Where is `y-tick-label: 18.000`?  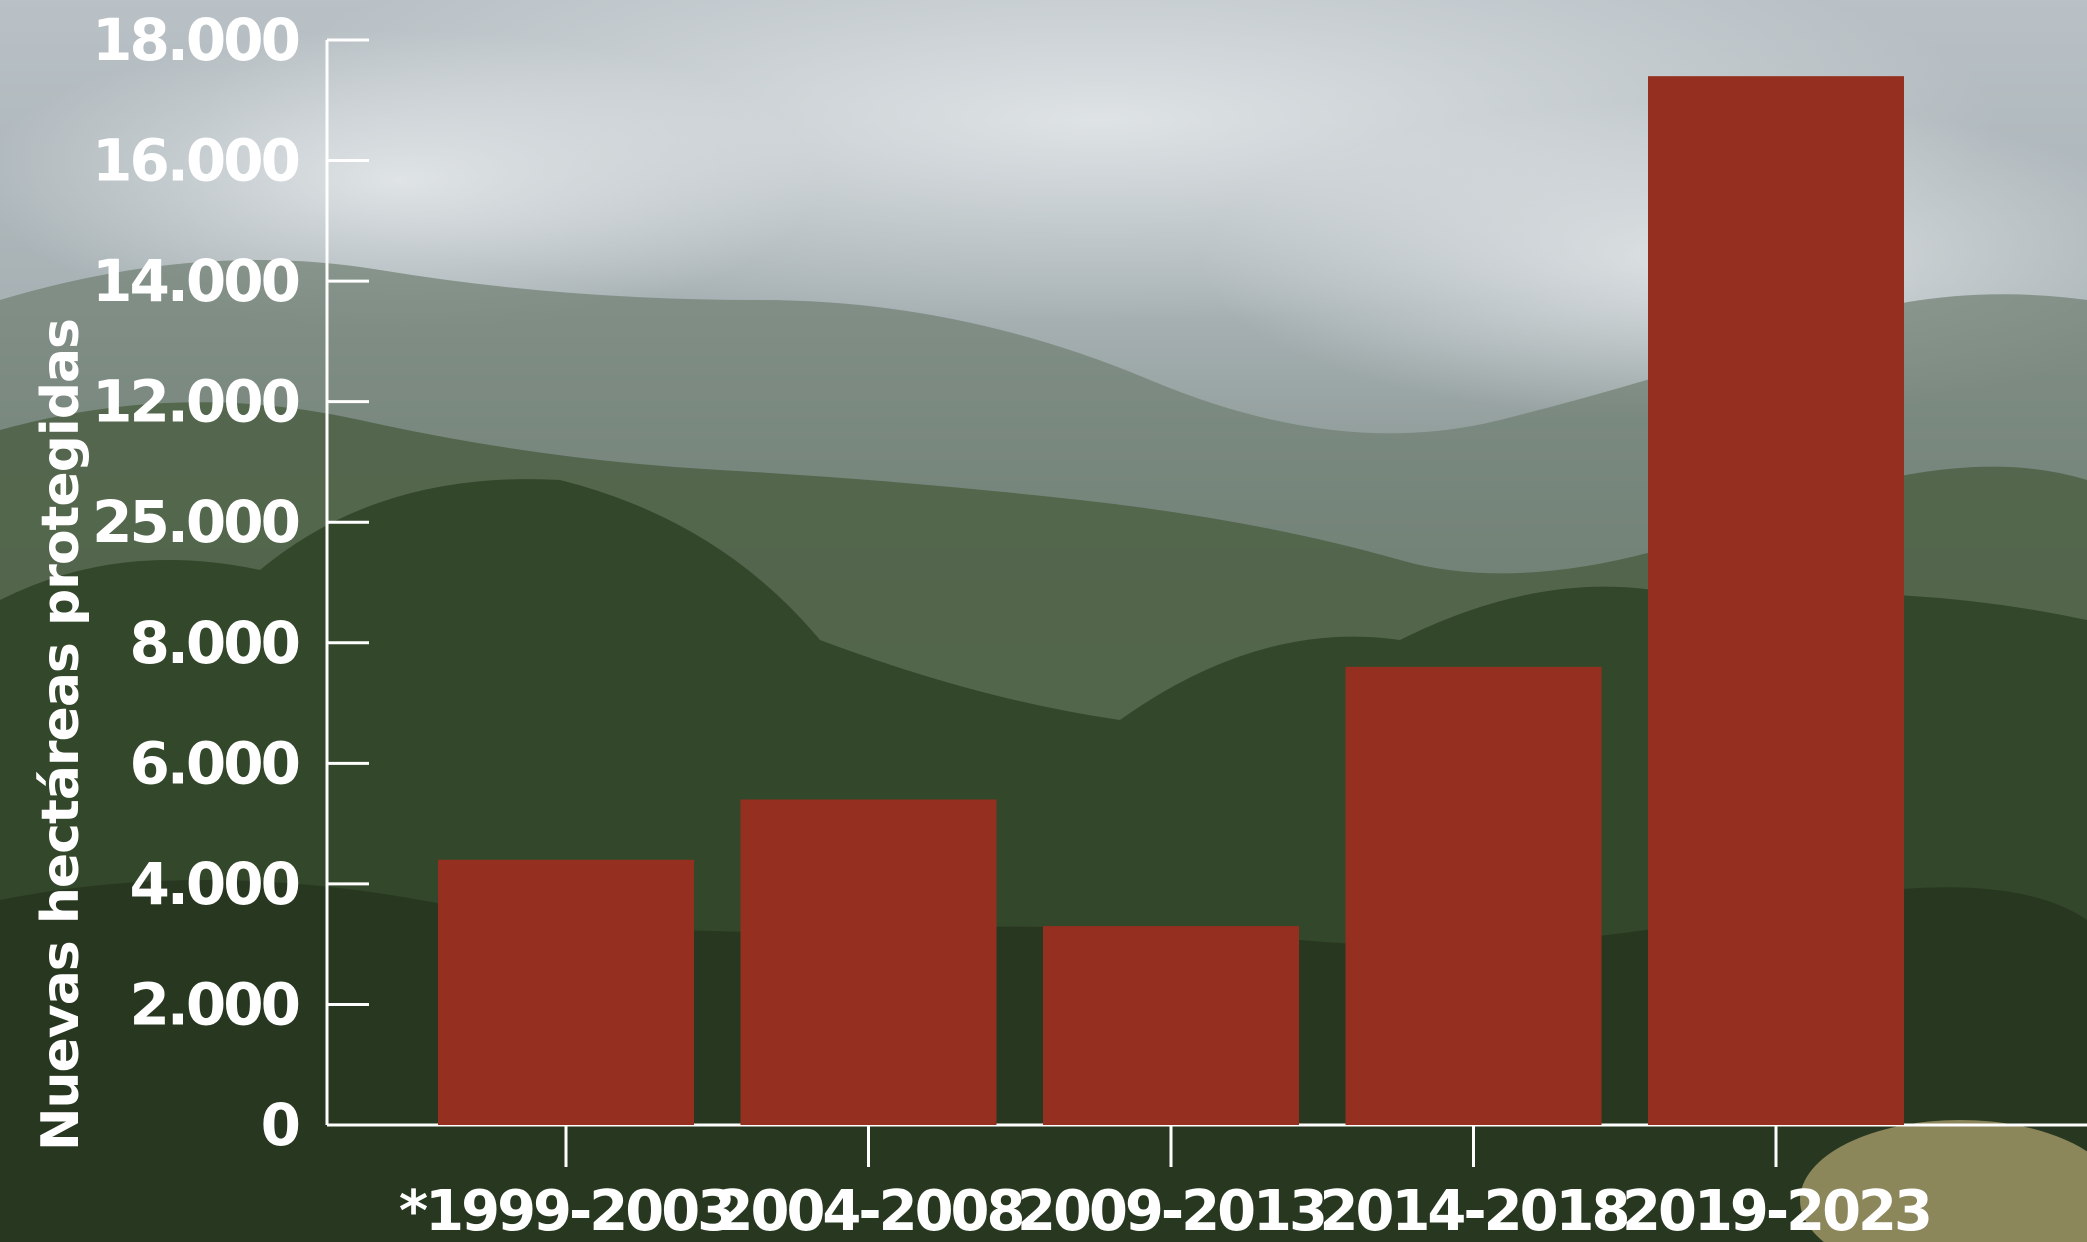
y-tick-label: 18.000 is located at coordinates (195, 40).